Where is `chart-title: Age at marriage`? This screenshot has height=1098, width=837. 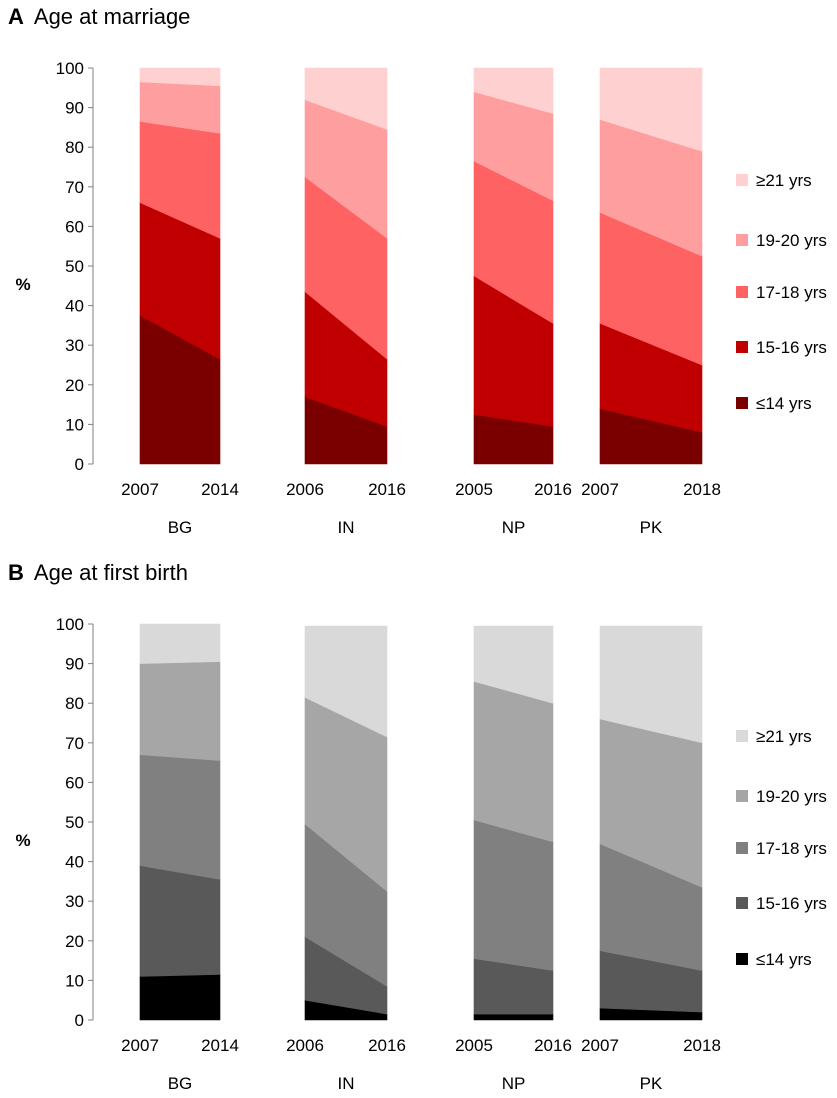
chart-title: Age at marriage is located at coordinates (112, 16).